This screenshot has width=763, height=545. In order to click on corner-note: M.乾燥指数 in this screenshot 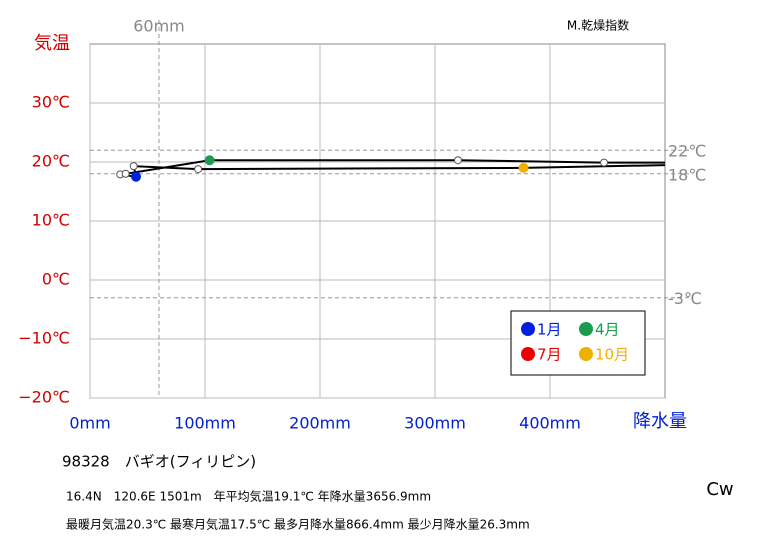, I will do `click(598, 25)`.